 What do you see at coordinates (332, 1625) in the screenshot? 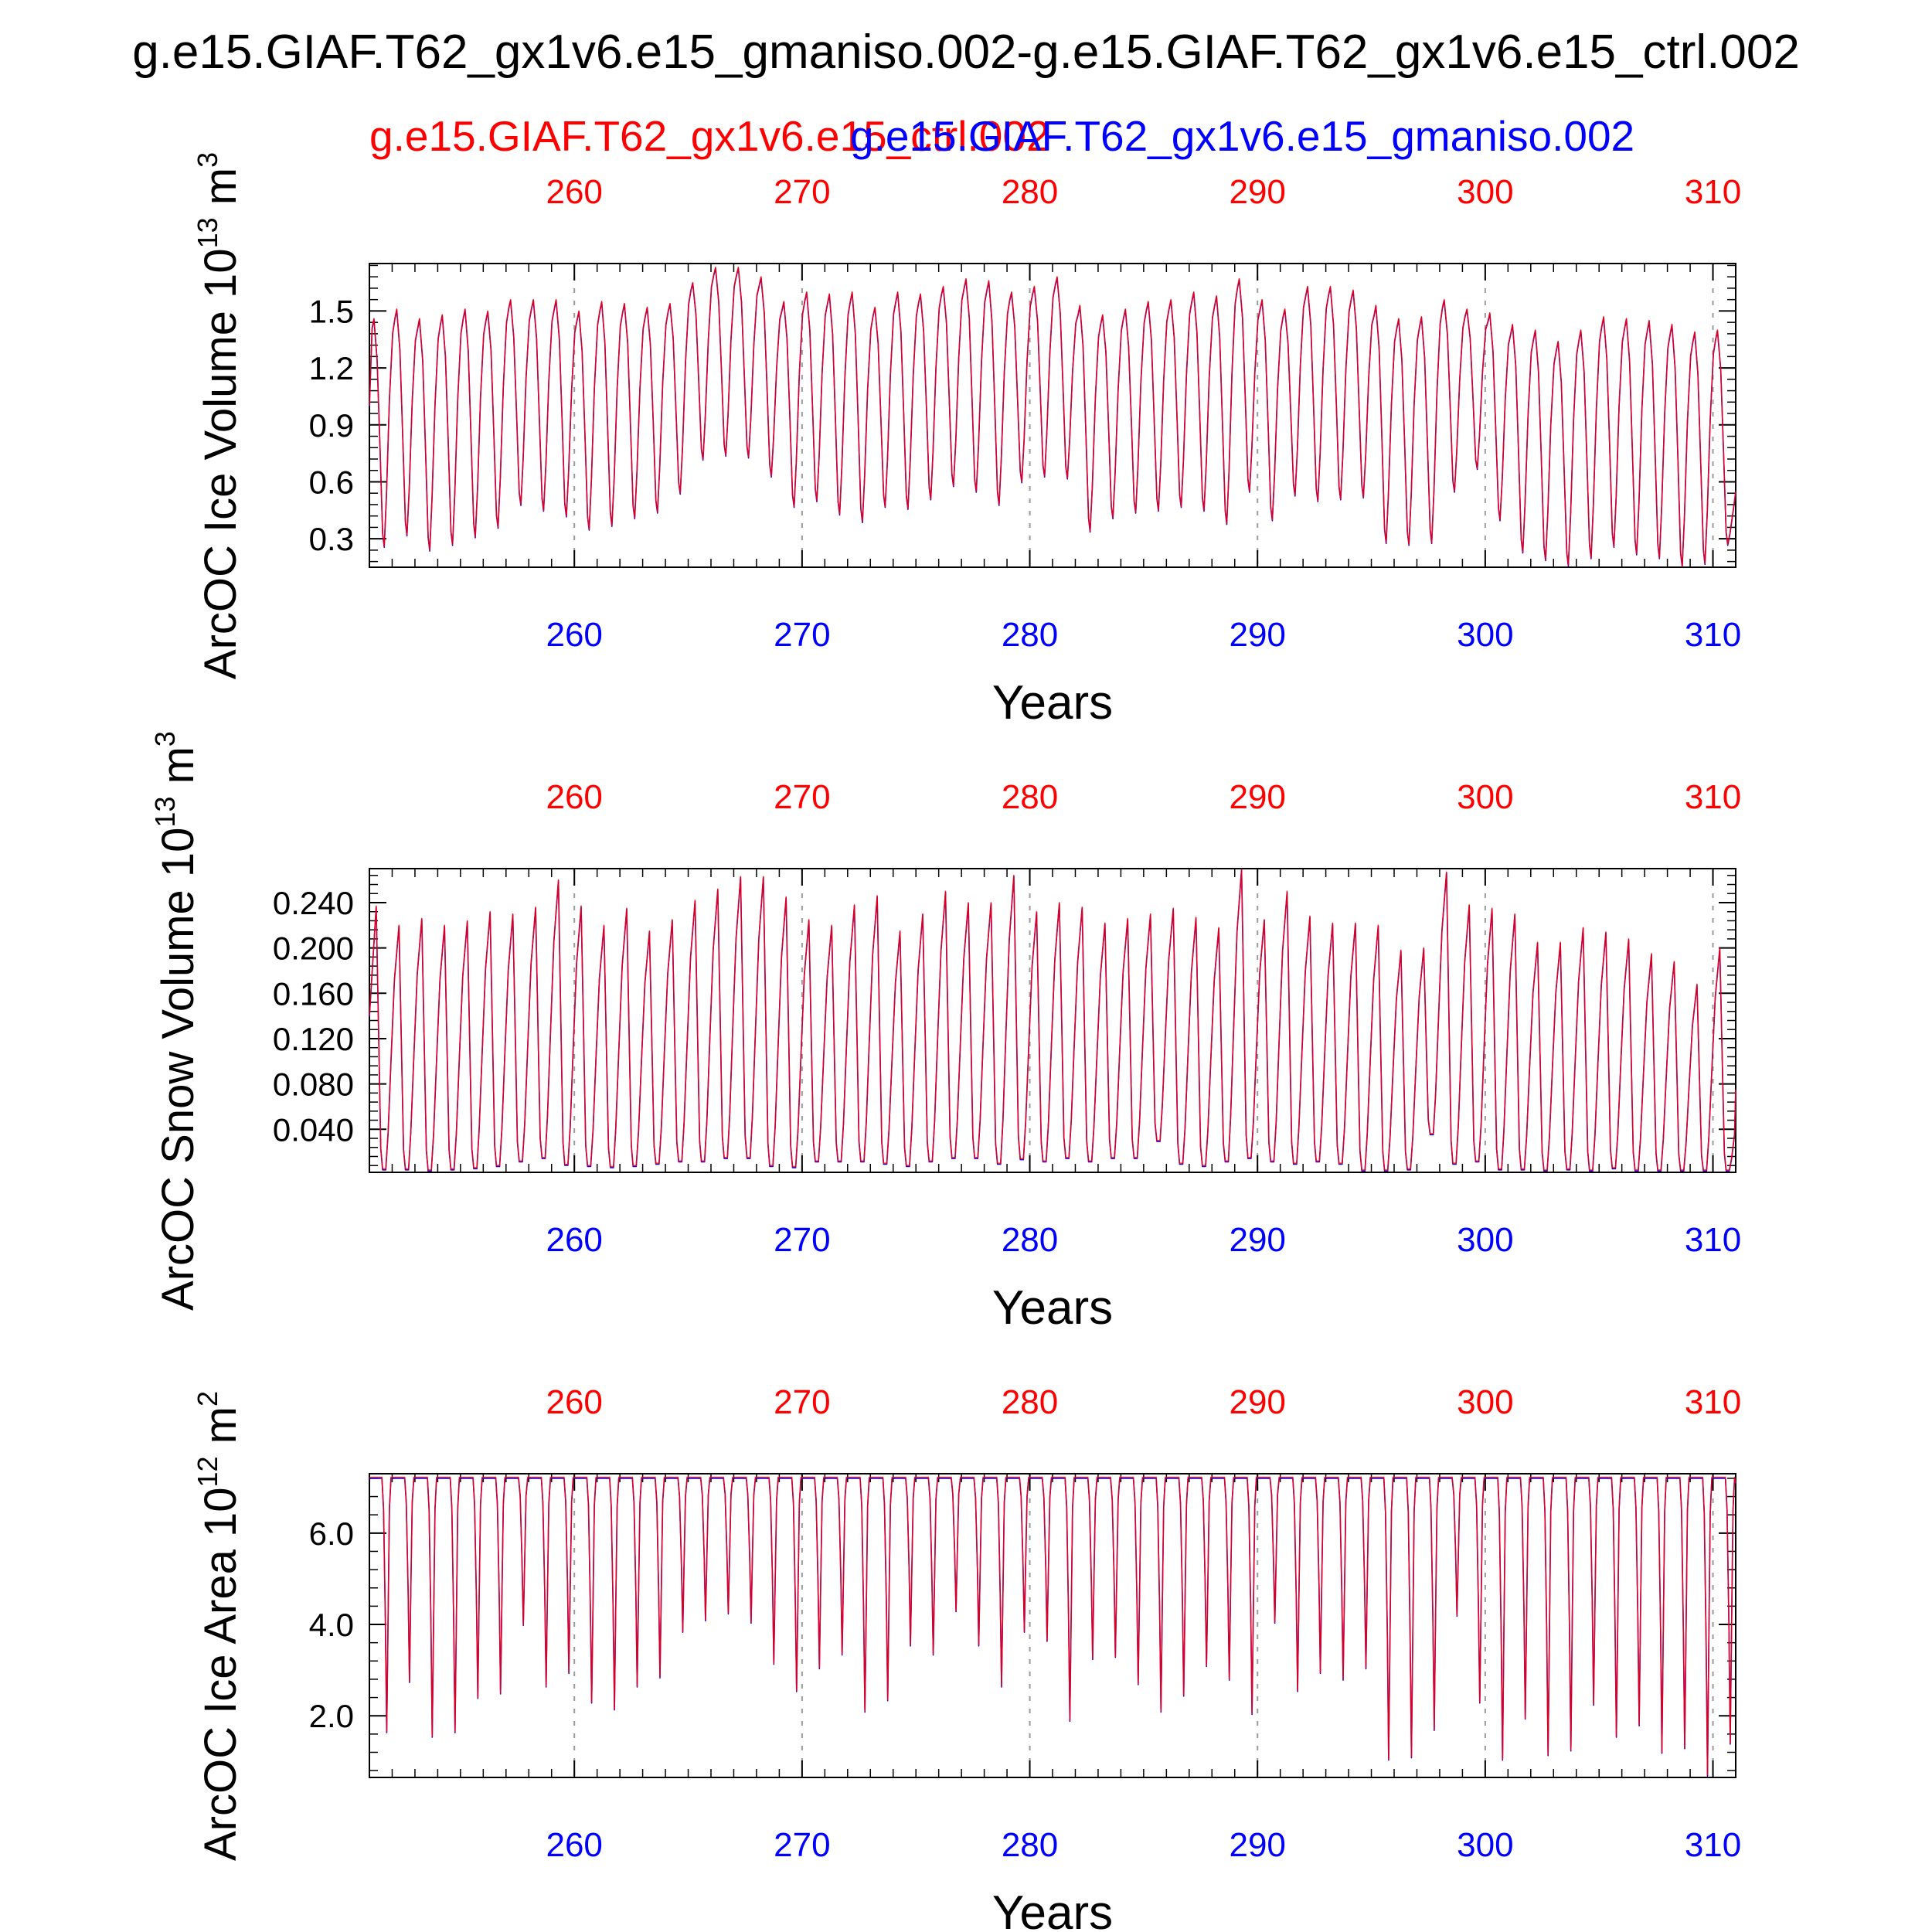
I see `ice-area-y-tick-label: 4.0` at bounding box center [332, 1625].